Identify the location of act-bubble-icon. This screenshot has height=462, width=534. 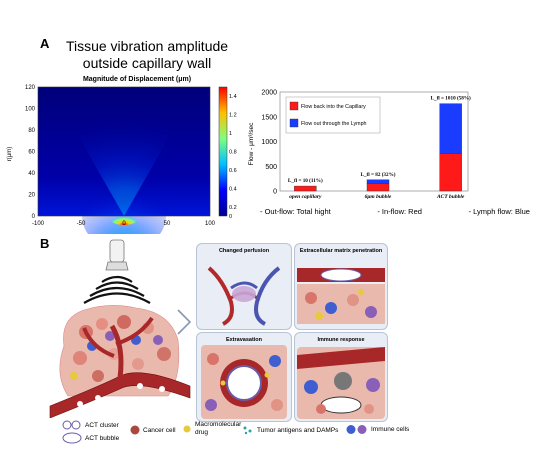
(72, 438).